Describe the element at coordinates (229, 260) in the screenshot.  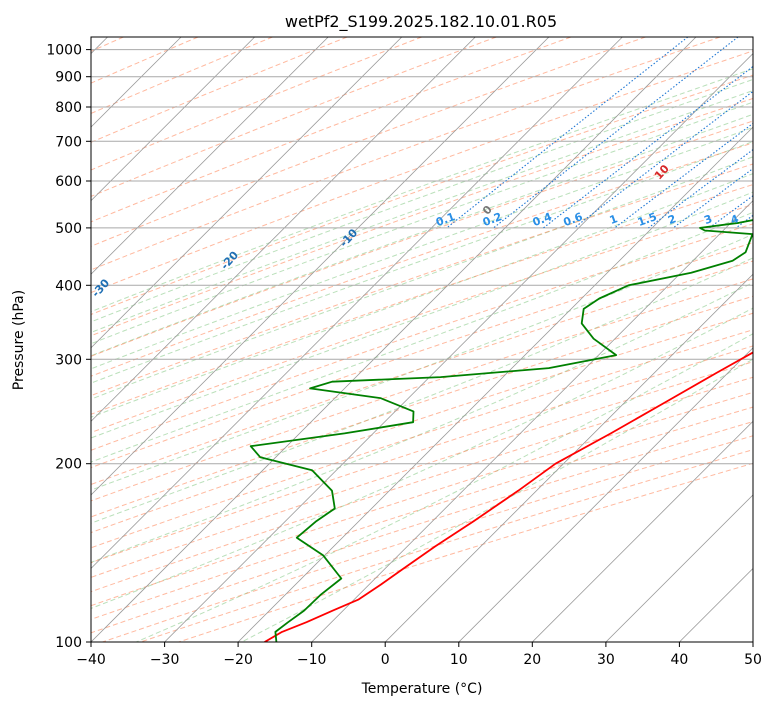
I see `dry-adiabat-label: -20` at that location.